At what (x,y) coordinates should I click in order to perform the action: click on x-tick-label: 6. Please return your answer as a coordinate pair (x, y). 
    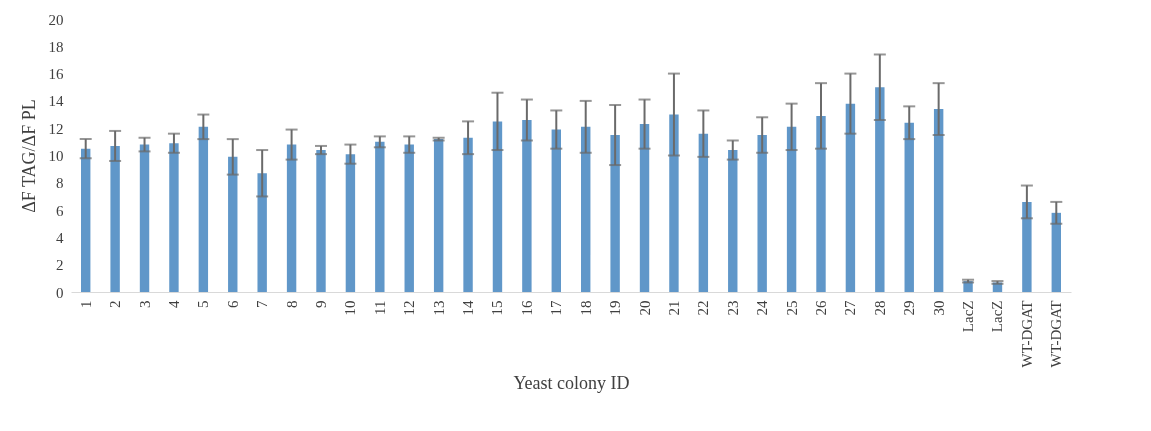
    Looking at the image, I should click on (232, 304).